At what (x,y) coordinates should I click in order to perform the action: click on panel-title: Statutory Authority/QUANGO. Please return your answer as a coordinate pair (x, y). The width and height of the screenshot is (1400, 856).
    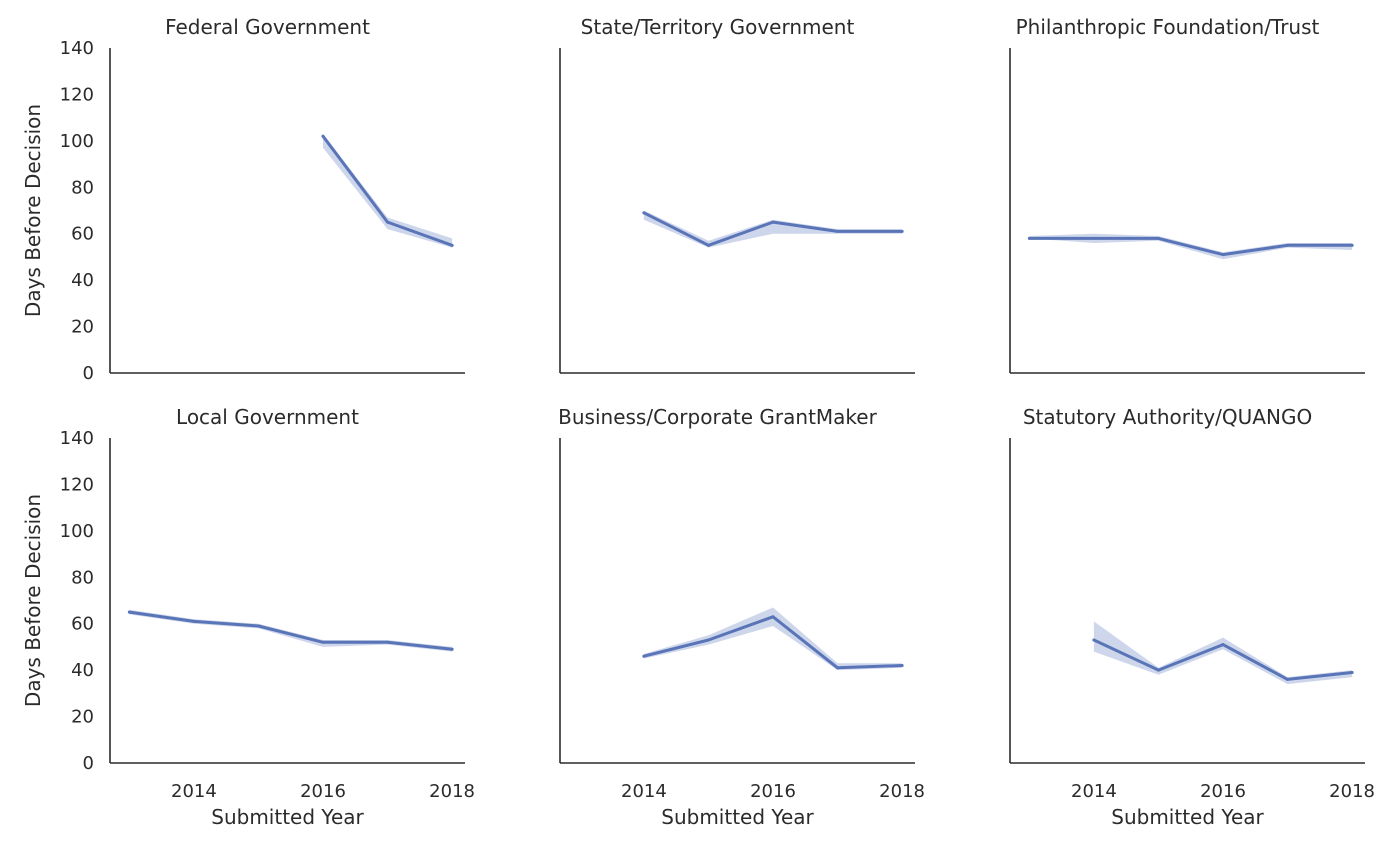
    Looking at the image, I should click on (1167, 417).